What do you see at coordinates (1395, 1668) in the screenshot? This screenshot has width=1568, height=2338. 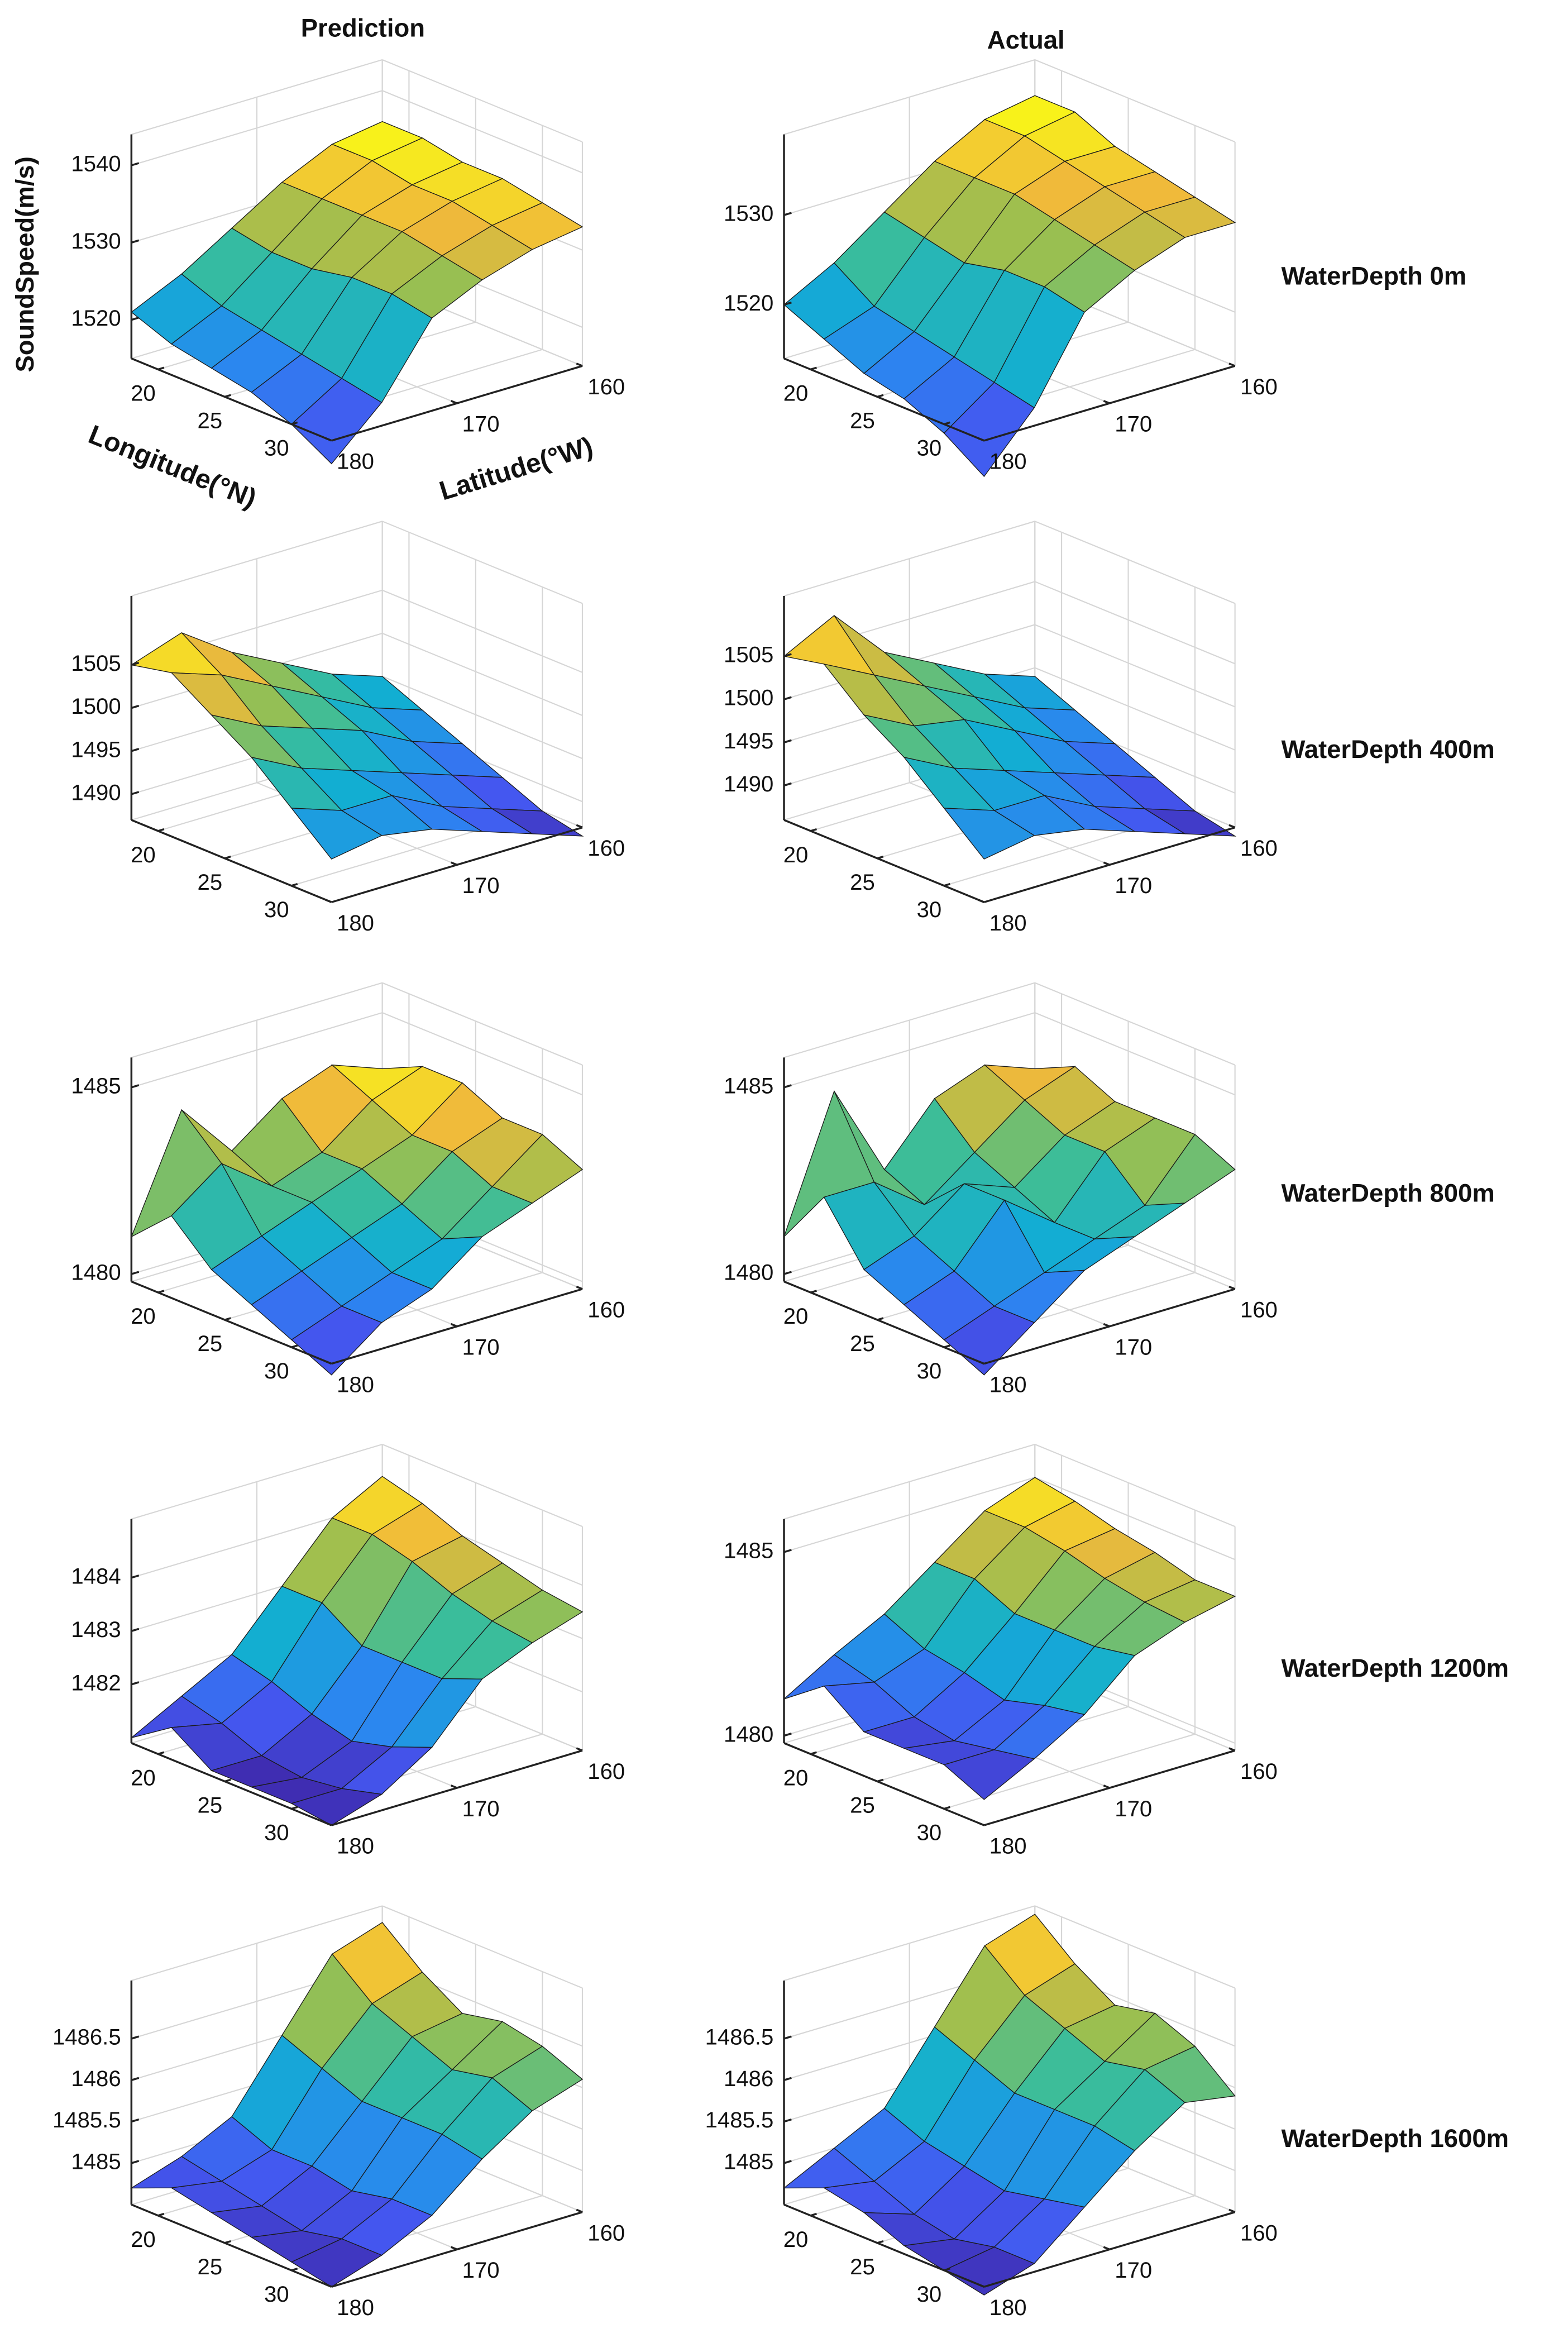 I see `row-label: WaterDepth 1200m` at bounding box center [1395, 1668].